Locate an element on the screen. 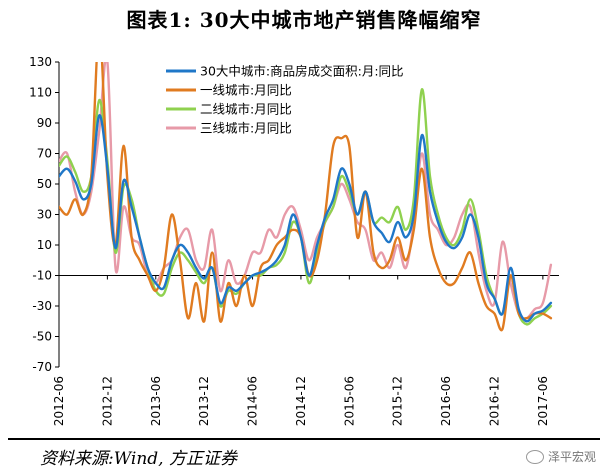  x-tick-label: 2015-12 is located at coordinates (398, 401).